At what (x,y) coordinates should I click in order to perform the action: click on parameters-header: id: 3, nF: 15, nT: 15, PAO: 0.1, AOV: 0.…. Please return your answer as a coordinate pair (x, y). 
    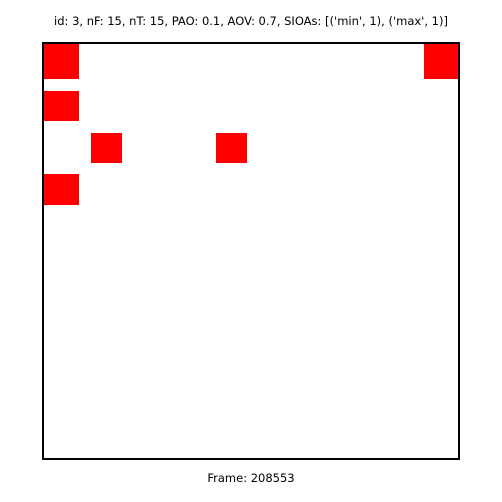
    Looking at the image, I should click on (251, 21).